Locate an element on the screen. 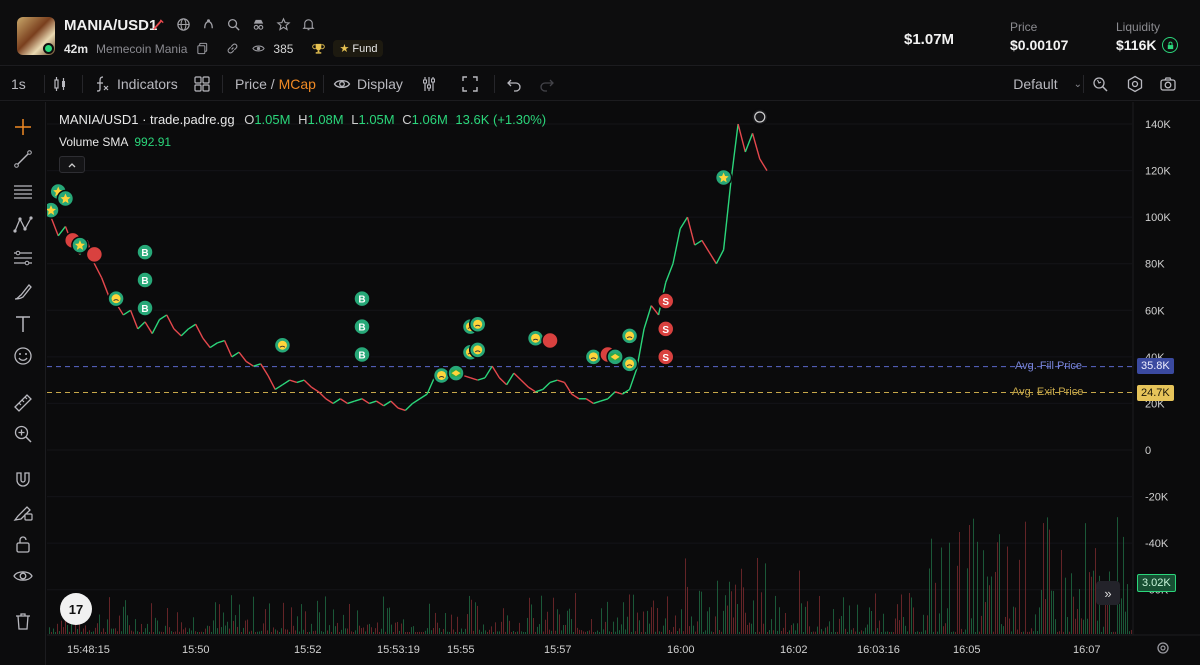  link-icon is located at coordinates (232, 49).